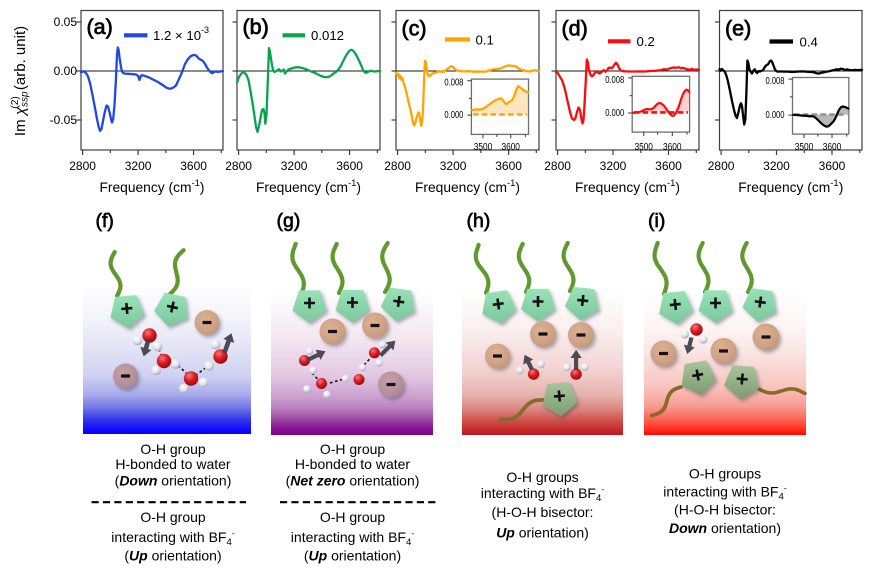  Describe the element at coordinates (414, 29) in the screenshot. I see `svg-text: (c)` at that location.